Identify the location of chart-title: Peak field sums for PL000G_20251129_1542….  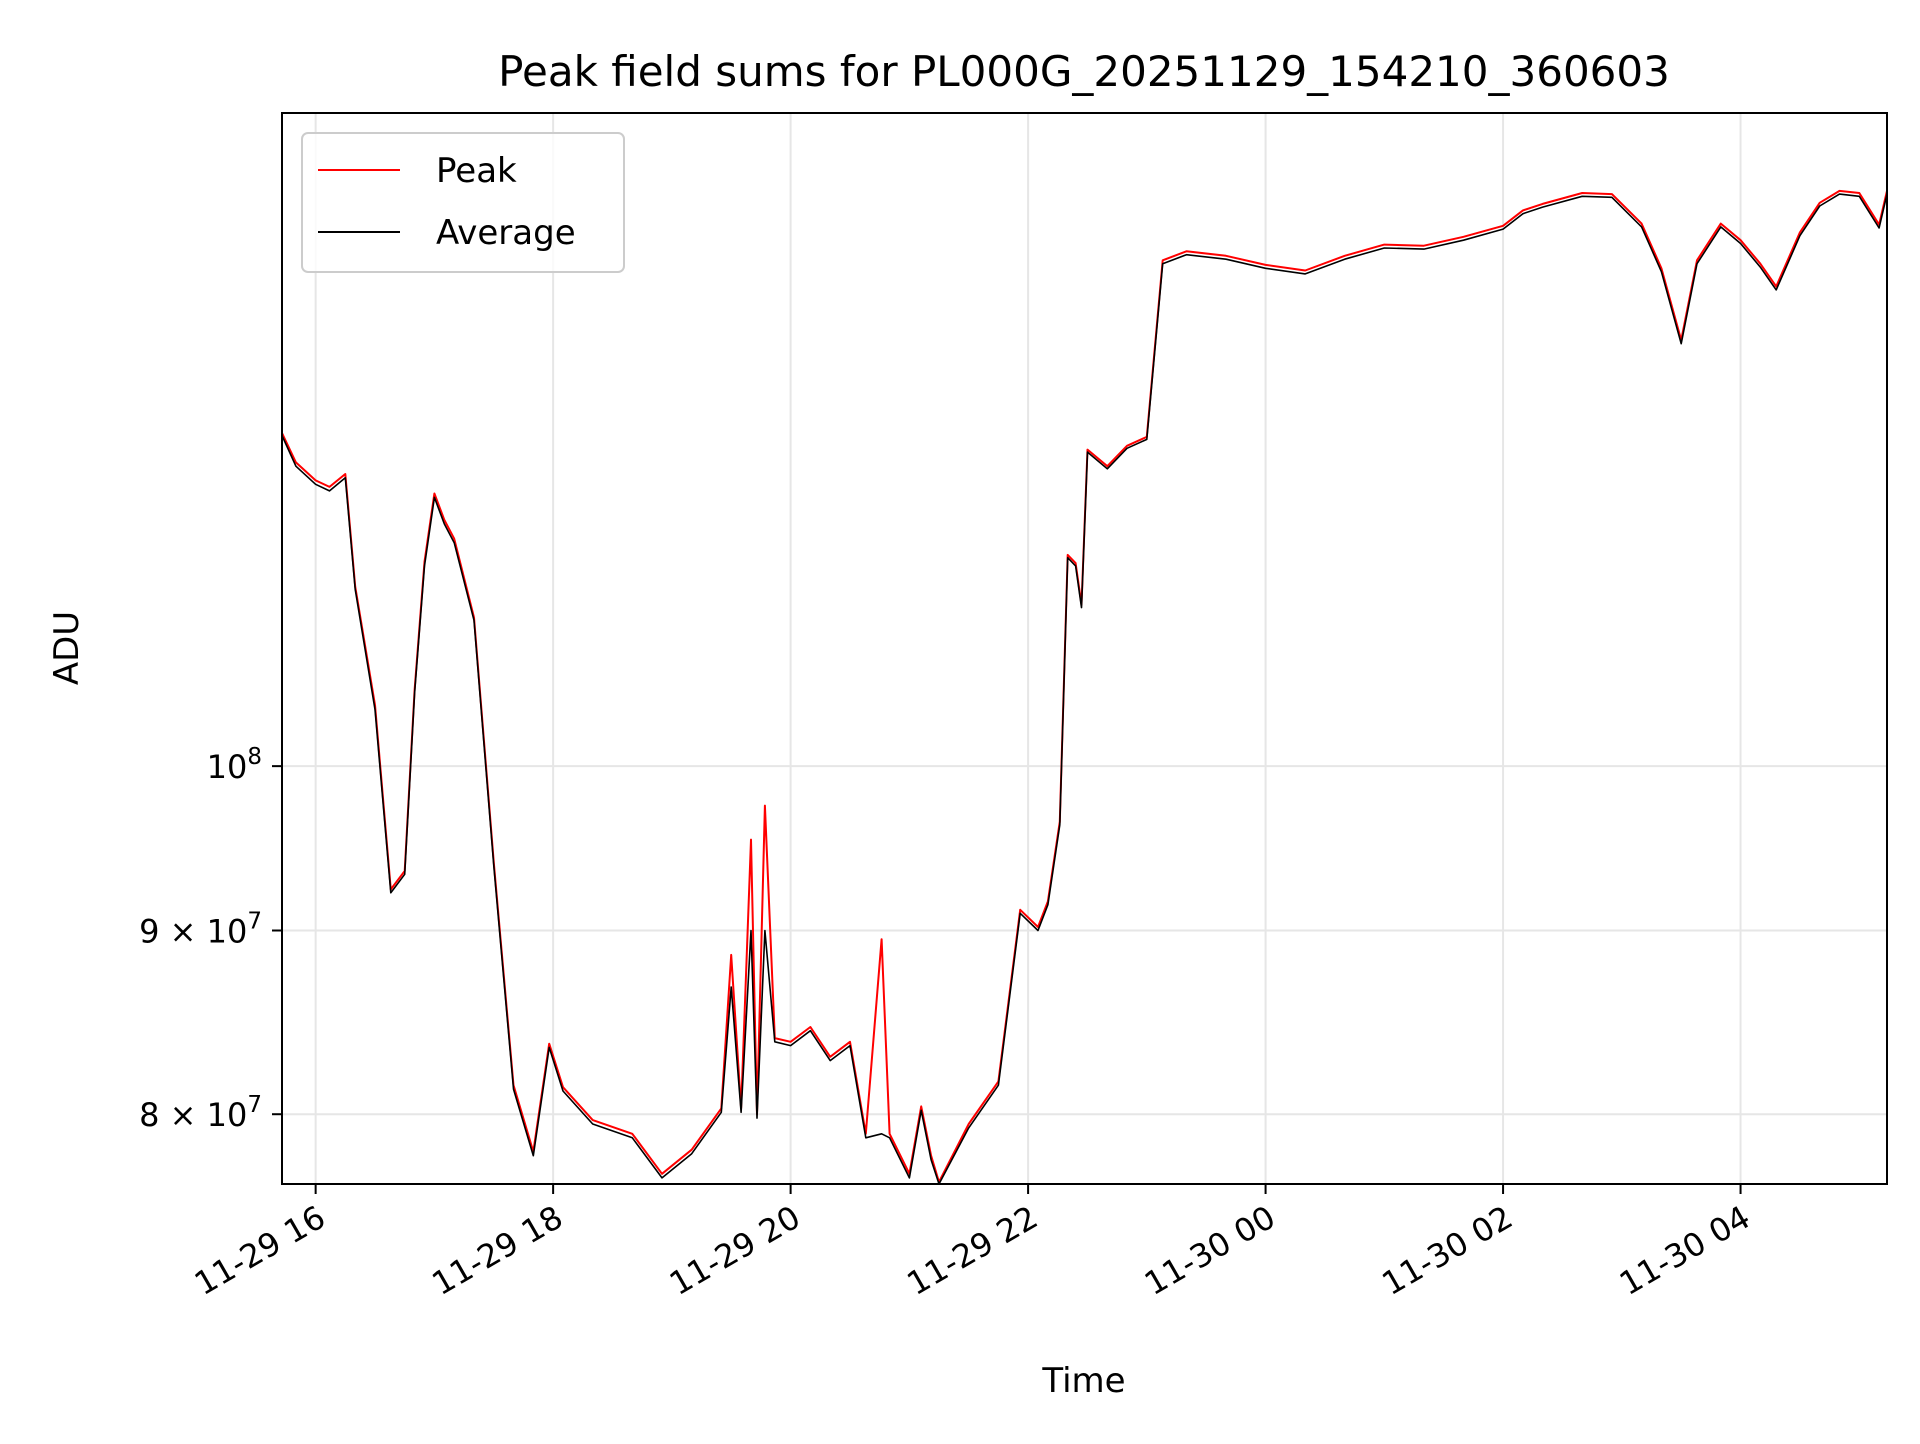
(1084, 71).